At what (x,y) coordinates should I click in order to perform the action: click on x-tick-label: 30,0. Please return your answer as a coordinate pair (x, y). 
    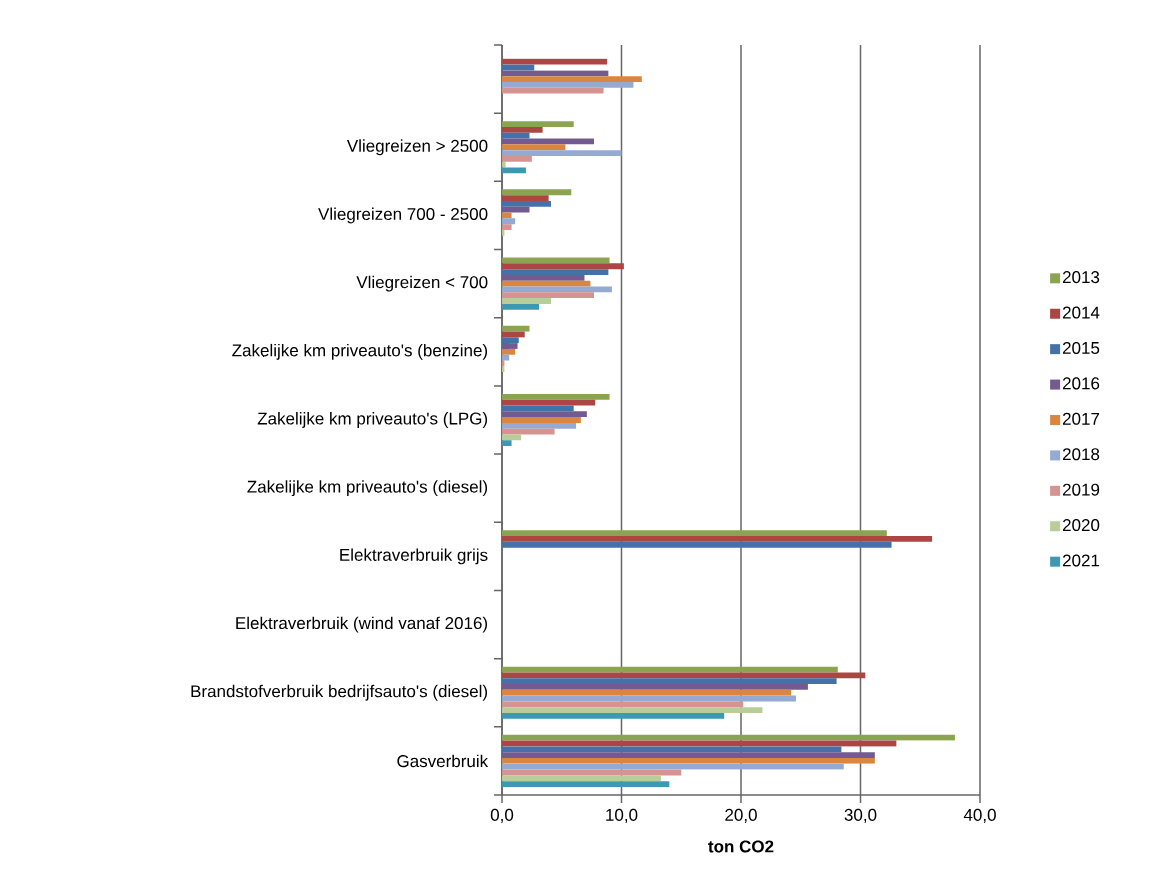
    Looking at the image, I should click on (860, 815).